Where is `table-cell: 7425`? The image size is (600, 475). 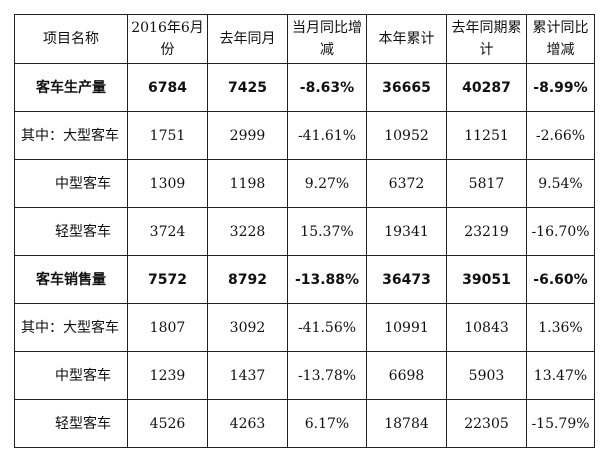 table-cell: 7425 is located at coordinates (247, 87).